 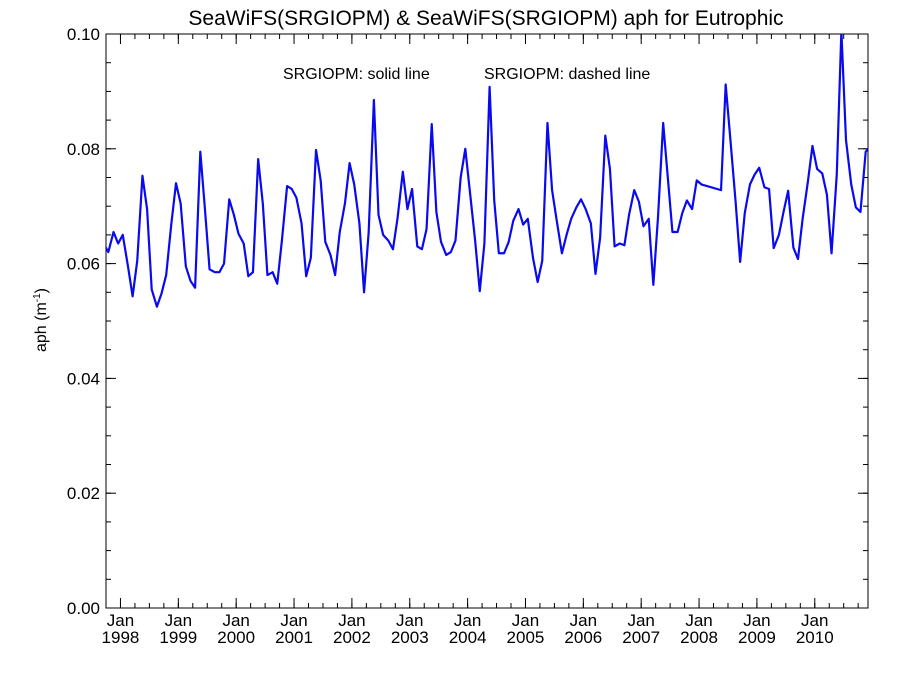 What do you see at coordinates (41, 290) in the screenshot?
I see `y-axis-label-close: )` at bounding box center [41, 290].